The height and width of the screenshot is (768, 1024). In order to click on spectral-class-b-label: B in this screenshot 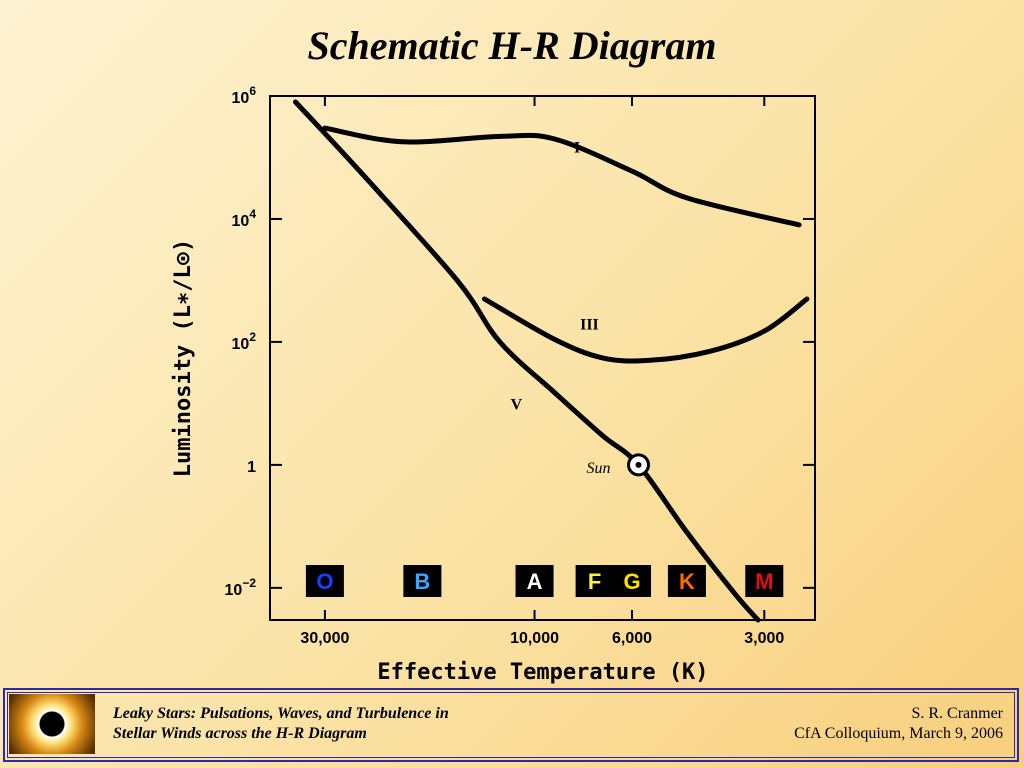, I will do `click(422, 581)`.